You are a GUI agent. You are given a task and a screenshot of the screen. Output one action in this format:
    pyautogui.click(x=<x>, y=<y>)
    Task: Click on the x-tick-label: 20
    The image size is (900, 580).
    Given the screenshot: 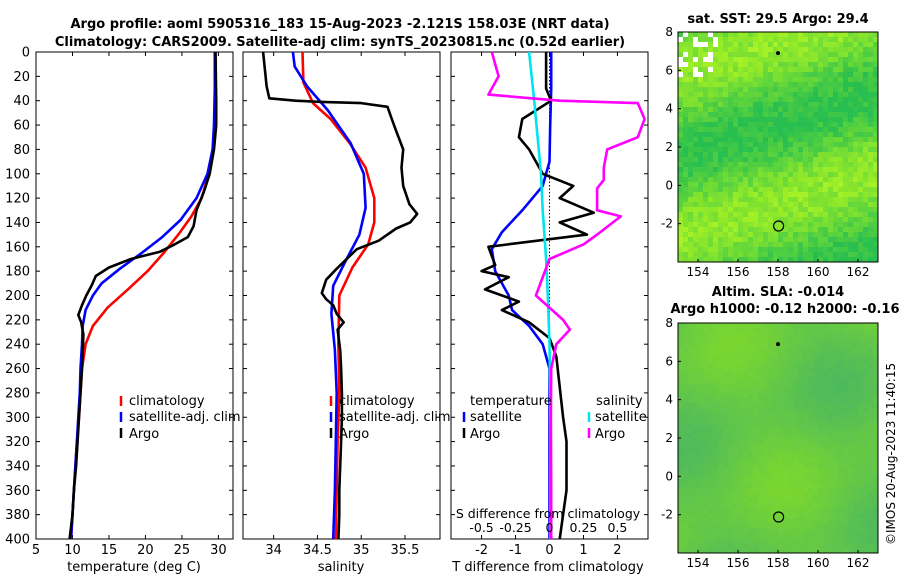 What is the action you would take?
    pyautogui.click(x=145, y=550)
    